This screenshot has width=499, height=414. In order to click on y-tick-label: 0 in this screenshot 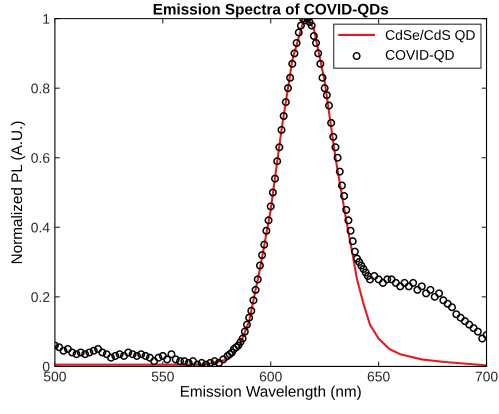, I will do `click(46, 367)`.